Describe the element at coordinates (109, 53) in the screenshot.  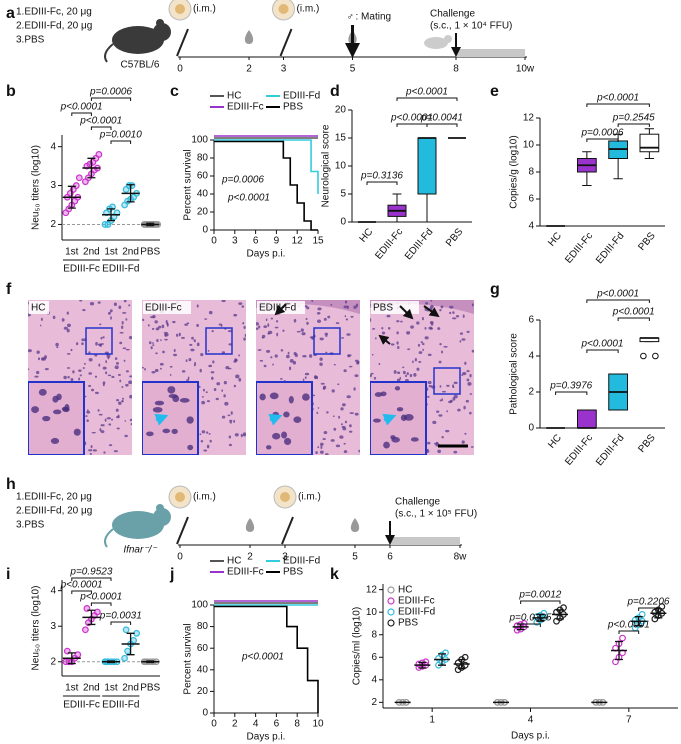
I see `mouse-tail` at that location.